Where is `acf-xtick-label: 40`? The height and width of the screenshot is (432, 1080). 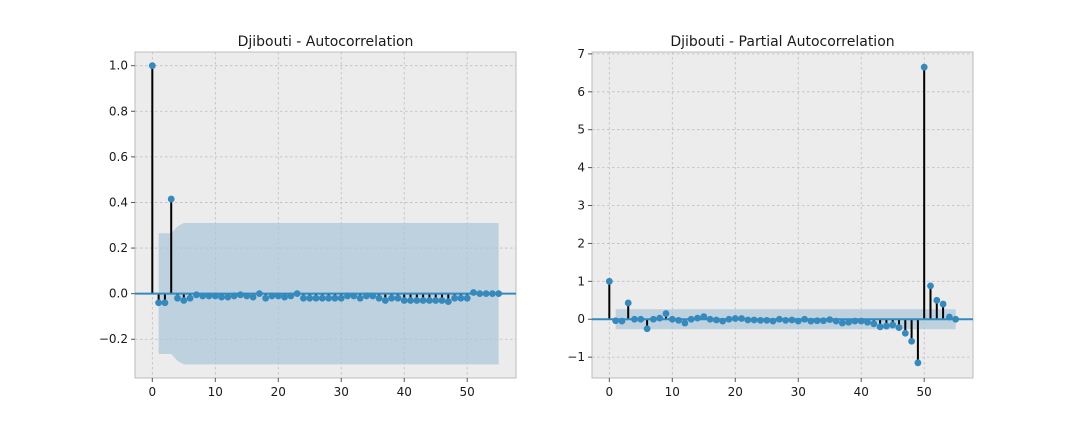 acf-xtick-label: 40 is located at coordinates (404, 392).